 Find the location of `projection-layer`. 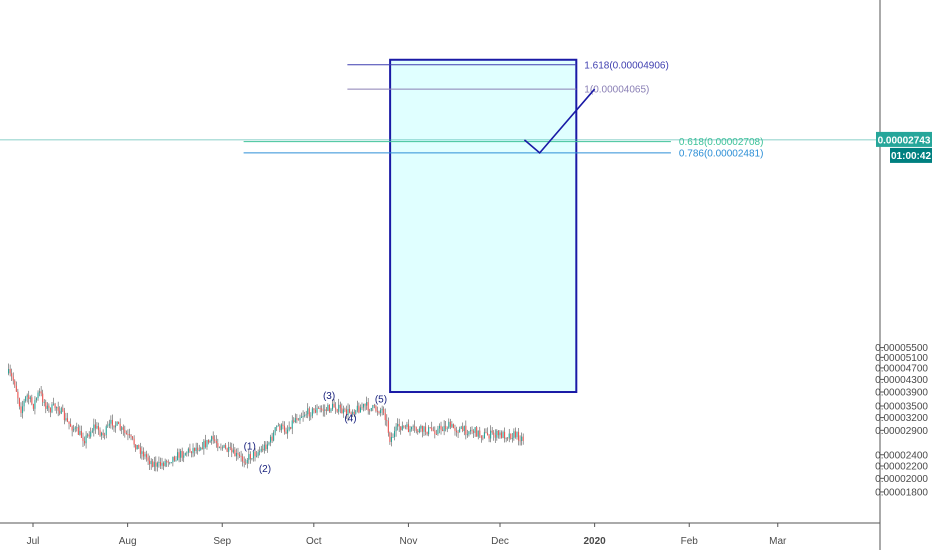

projection-layer is located at coordinates (559, 121).